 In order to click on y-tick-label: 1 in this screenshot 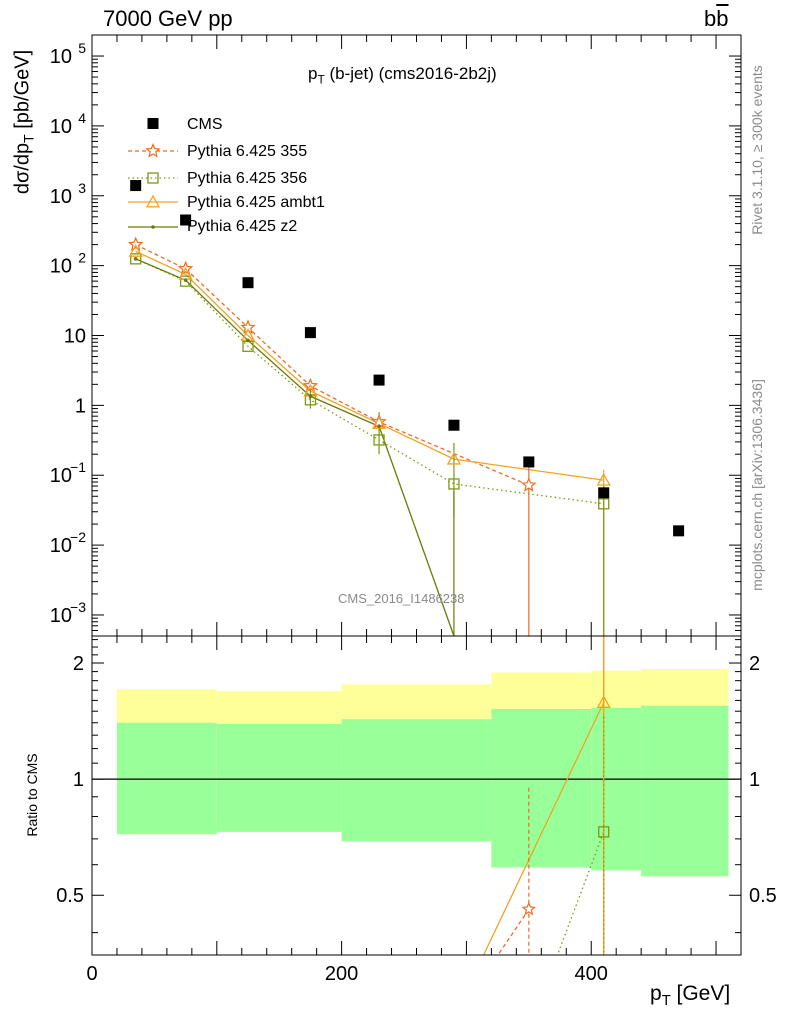, I will do `click(80, 406)`.